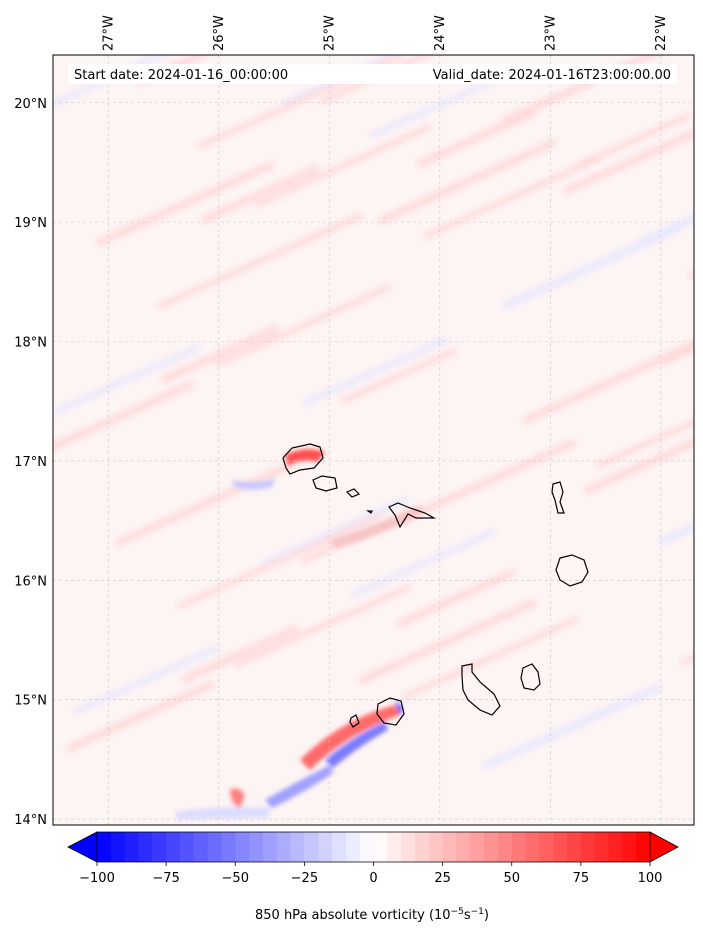 The height and width of the screenshot is (936, 703). I want to click on lon-tick-label: 26°W, so click(219, 33).